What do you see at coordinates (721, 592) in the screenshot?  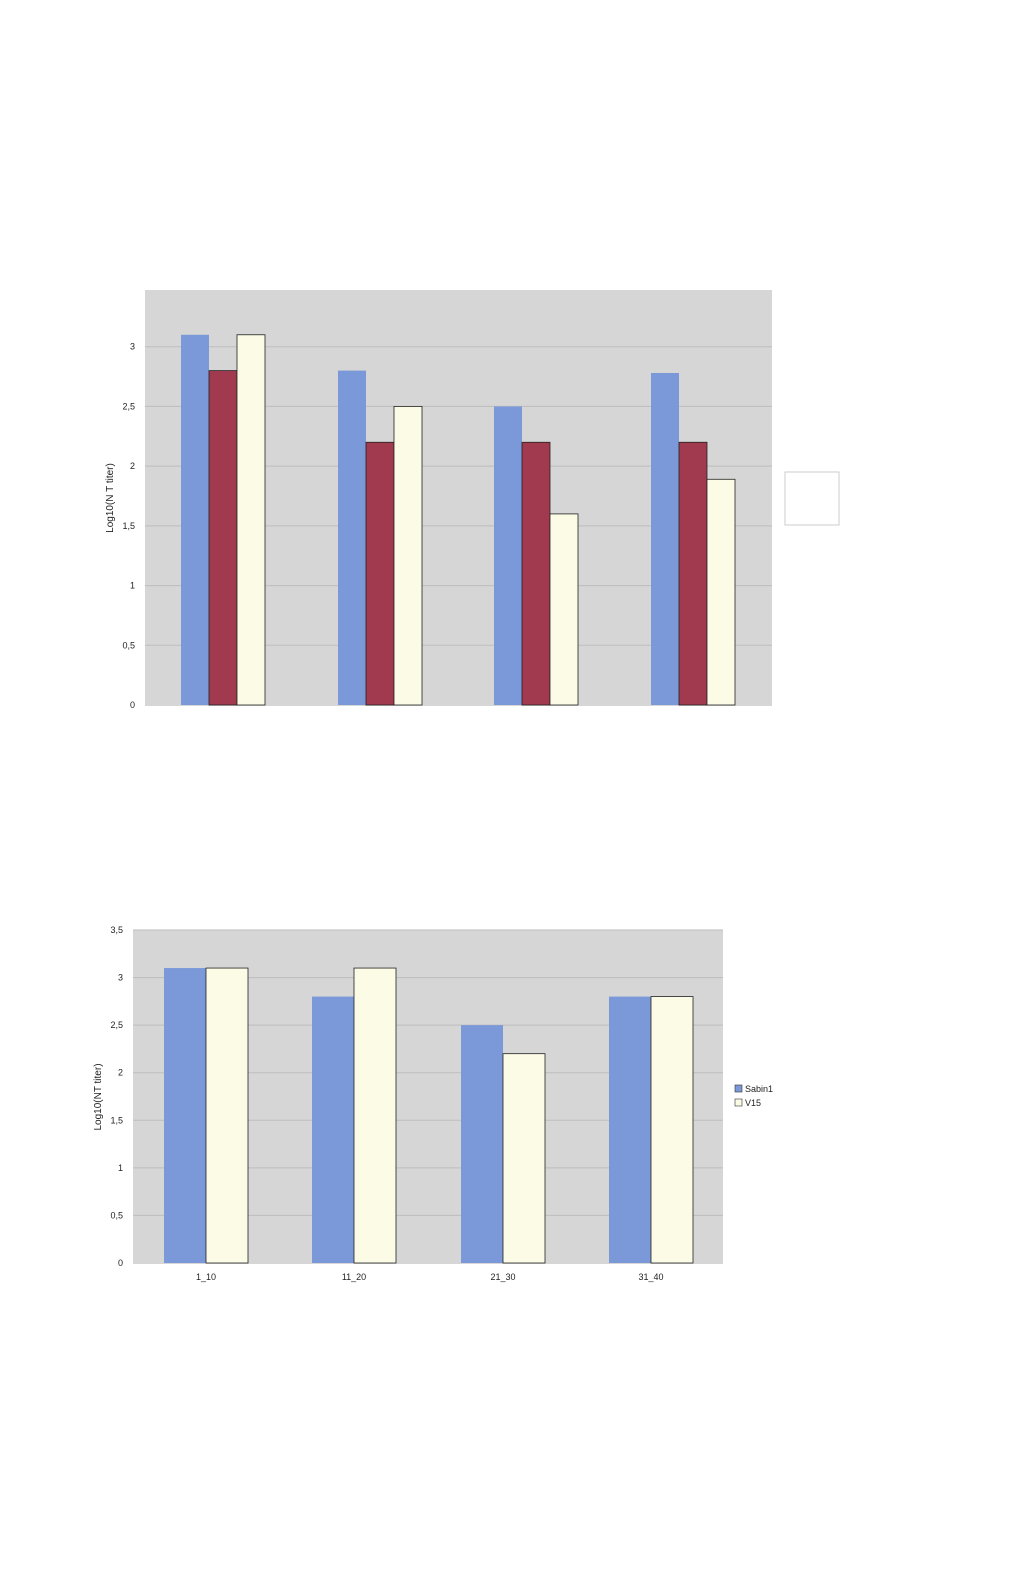 I see `chart-1-bar-s3-c4` at bounding box center [721, 592].